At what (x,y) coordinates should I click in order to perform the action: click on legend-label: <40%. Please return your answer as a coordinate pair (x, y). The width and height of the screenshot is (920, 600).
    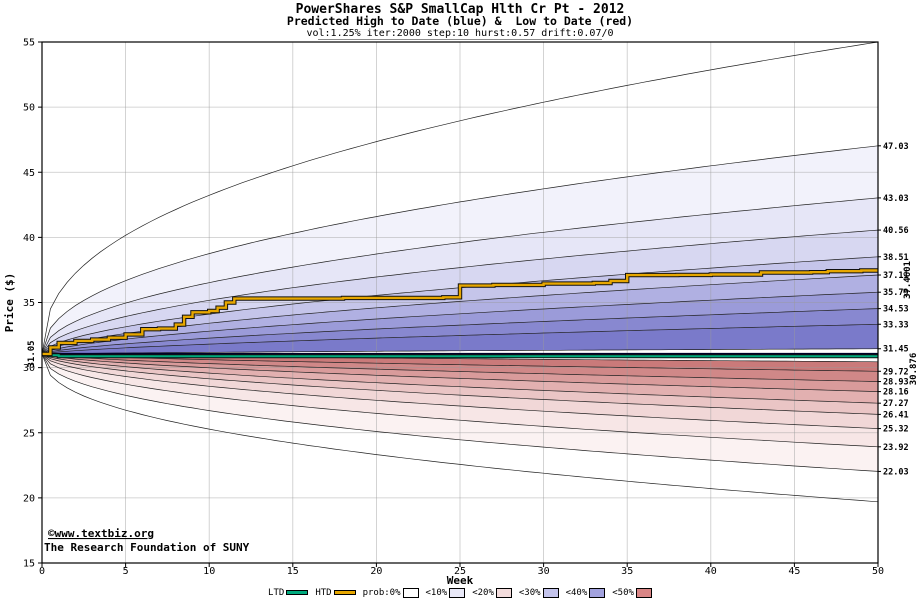
    Looking at the image, I should click on (576, 592).